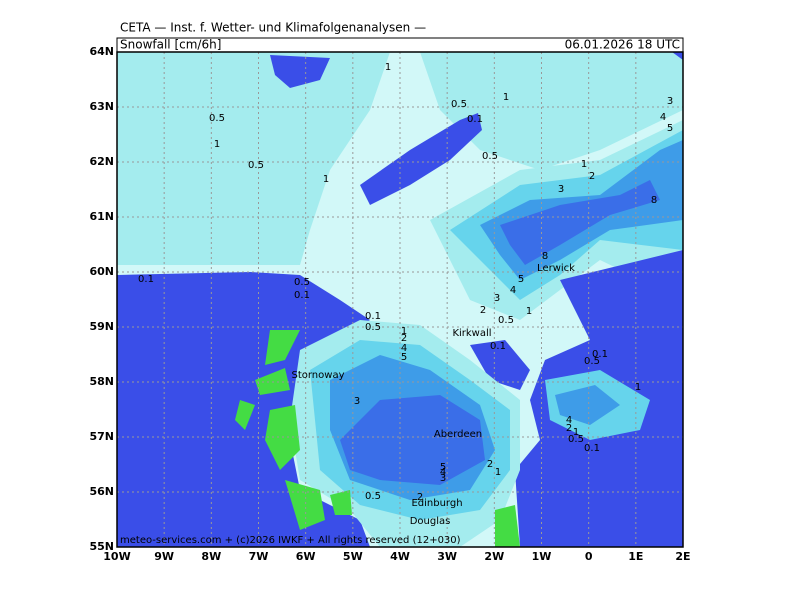 This screenshot has height=604, width=800. Describe the element at coordinates (447, 556) in the screenshot. I see `lon-label: 3W` at that location.